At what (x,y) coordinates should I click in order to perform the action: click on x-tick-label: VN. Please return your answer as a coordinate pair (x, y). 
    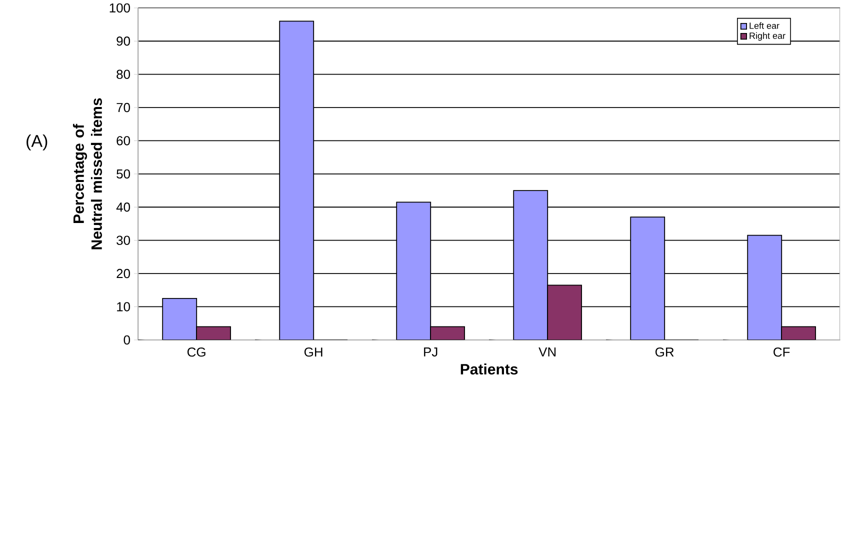
    Looking at the image, I should click on (547, 351).